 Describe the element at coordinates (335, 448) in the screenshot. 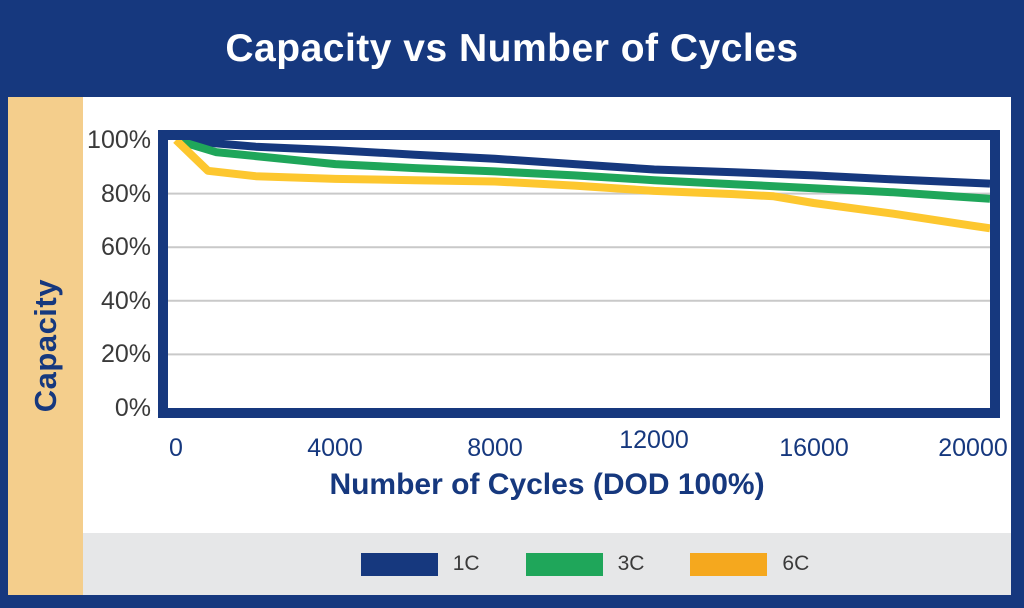

I see `x-tick-label-4000: 4000` at that location.